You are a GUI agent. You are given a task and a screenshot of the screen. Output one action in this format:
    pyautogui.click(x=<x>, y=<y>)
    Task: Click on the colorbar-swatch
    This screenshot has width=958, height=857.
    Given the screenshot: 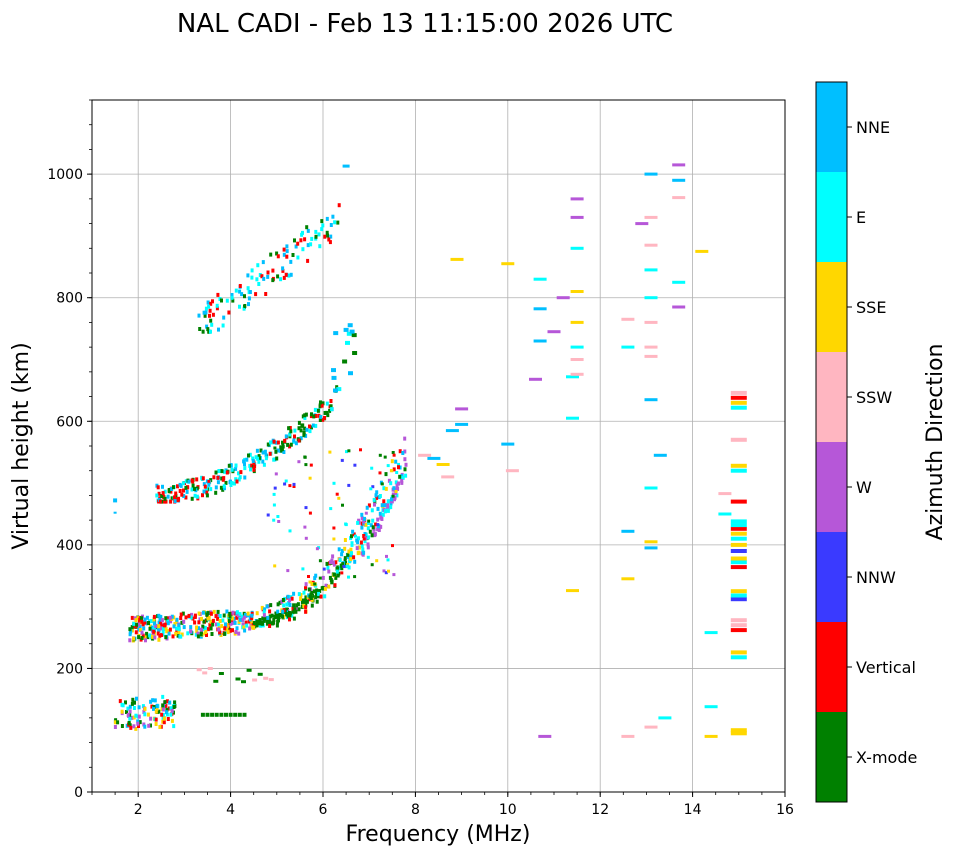 What is the action you would take?
    pyautogui.click(x=831, y=127)
    